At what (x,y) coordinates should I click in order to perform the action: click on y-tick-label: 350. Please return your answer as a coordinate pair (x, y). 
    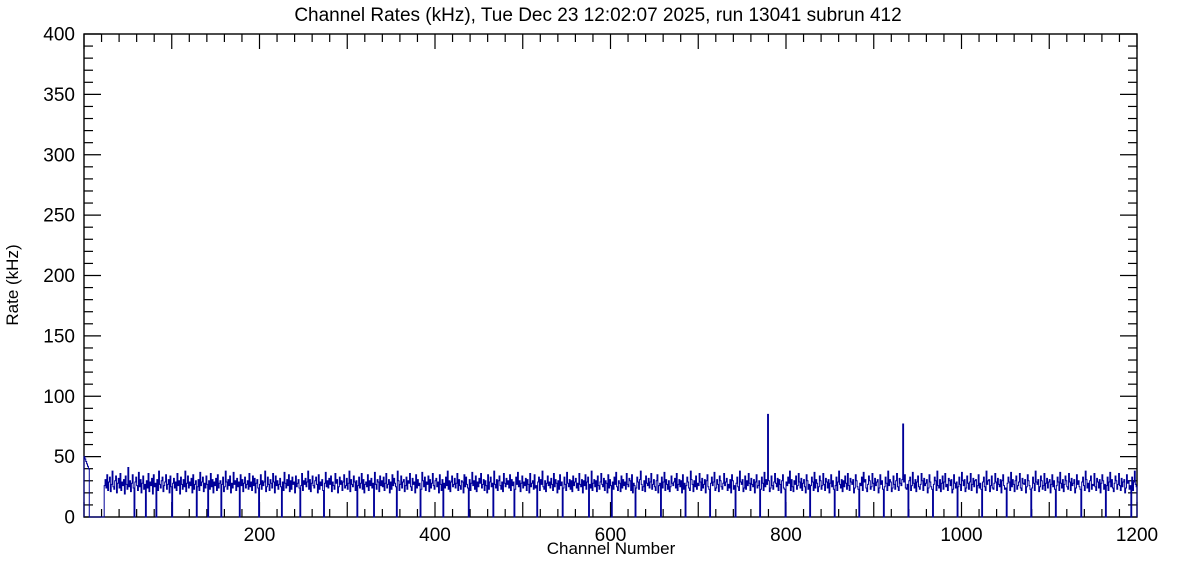
    Looking at the image, I should click on (59, 95).